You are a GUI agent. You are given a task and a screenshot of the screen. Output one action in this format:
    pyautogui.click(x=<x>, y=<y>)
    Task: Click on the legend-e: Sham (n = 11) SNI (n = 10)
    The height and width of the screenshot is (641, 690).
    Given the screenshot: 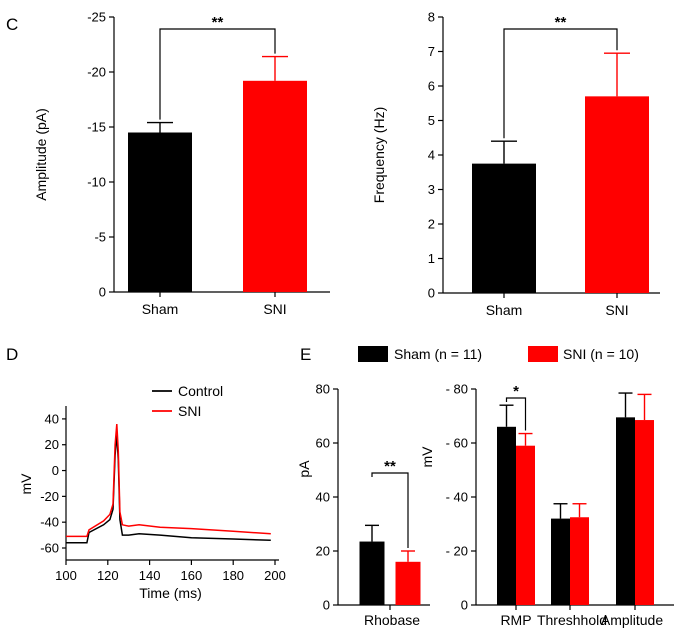 What is the action you would take?
    pyautogui.click(x=498, y=354)
    